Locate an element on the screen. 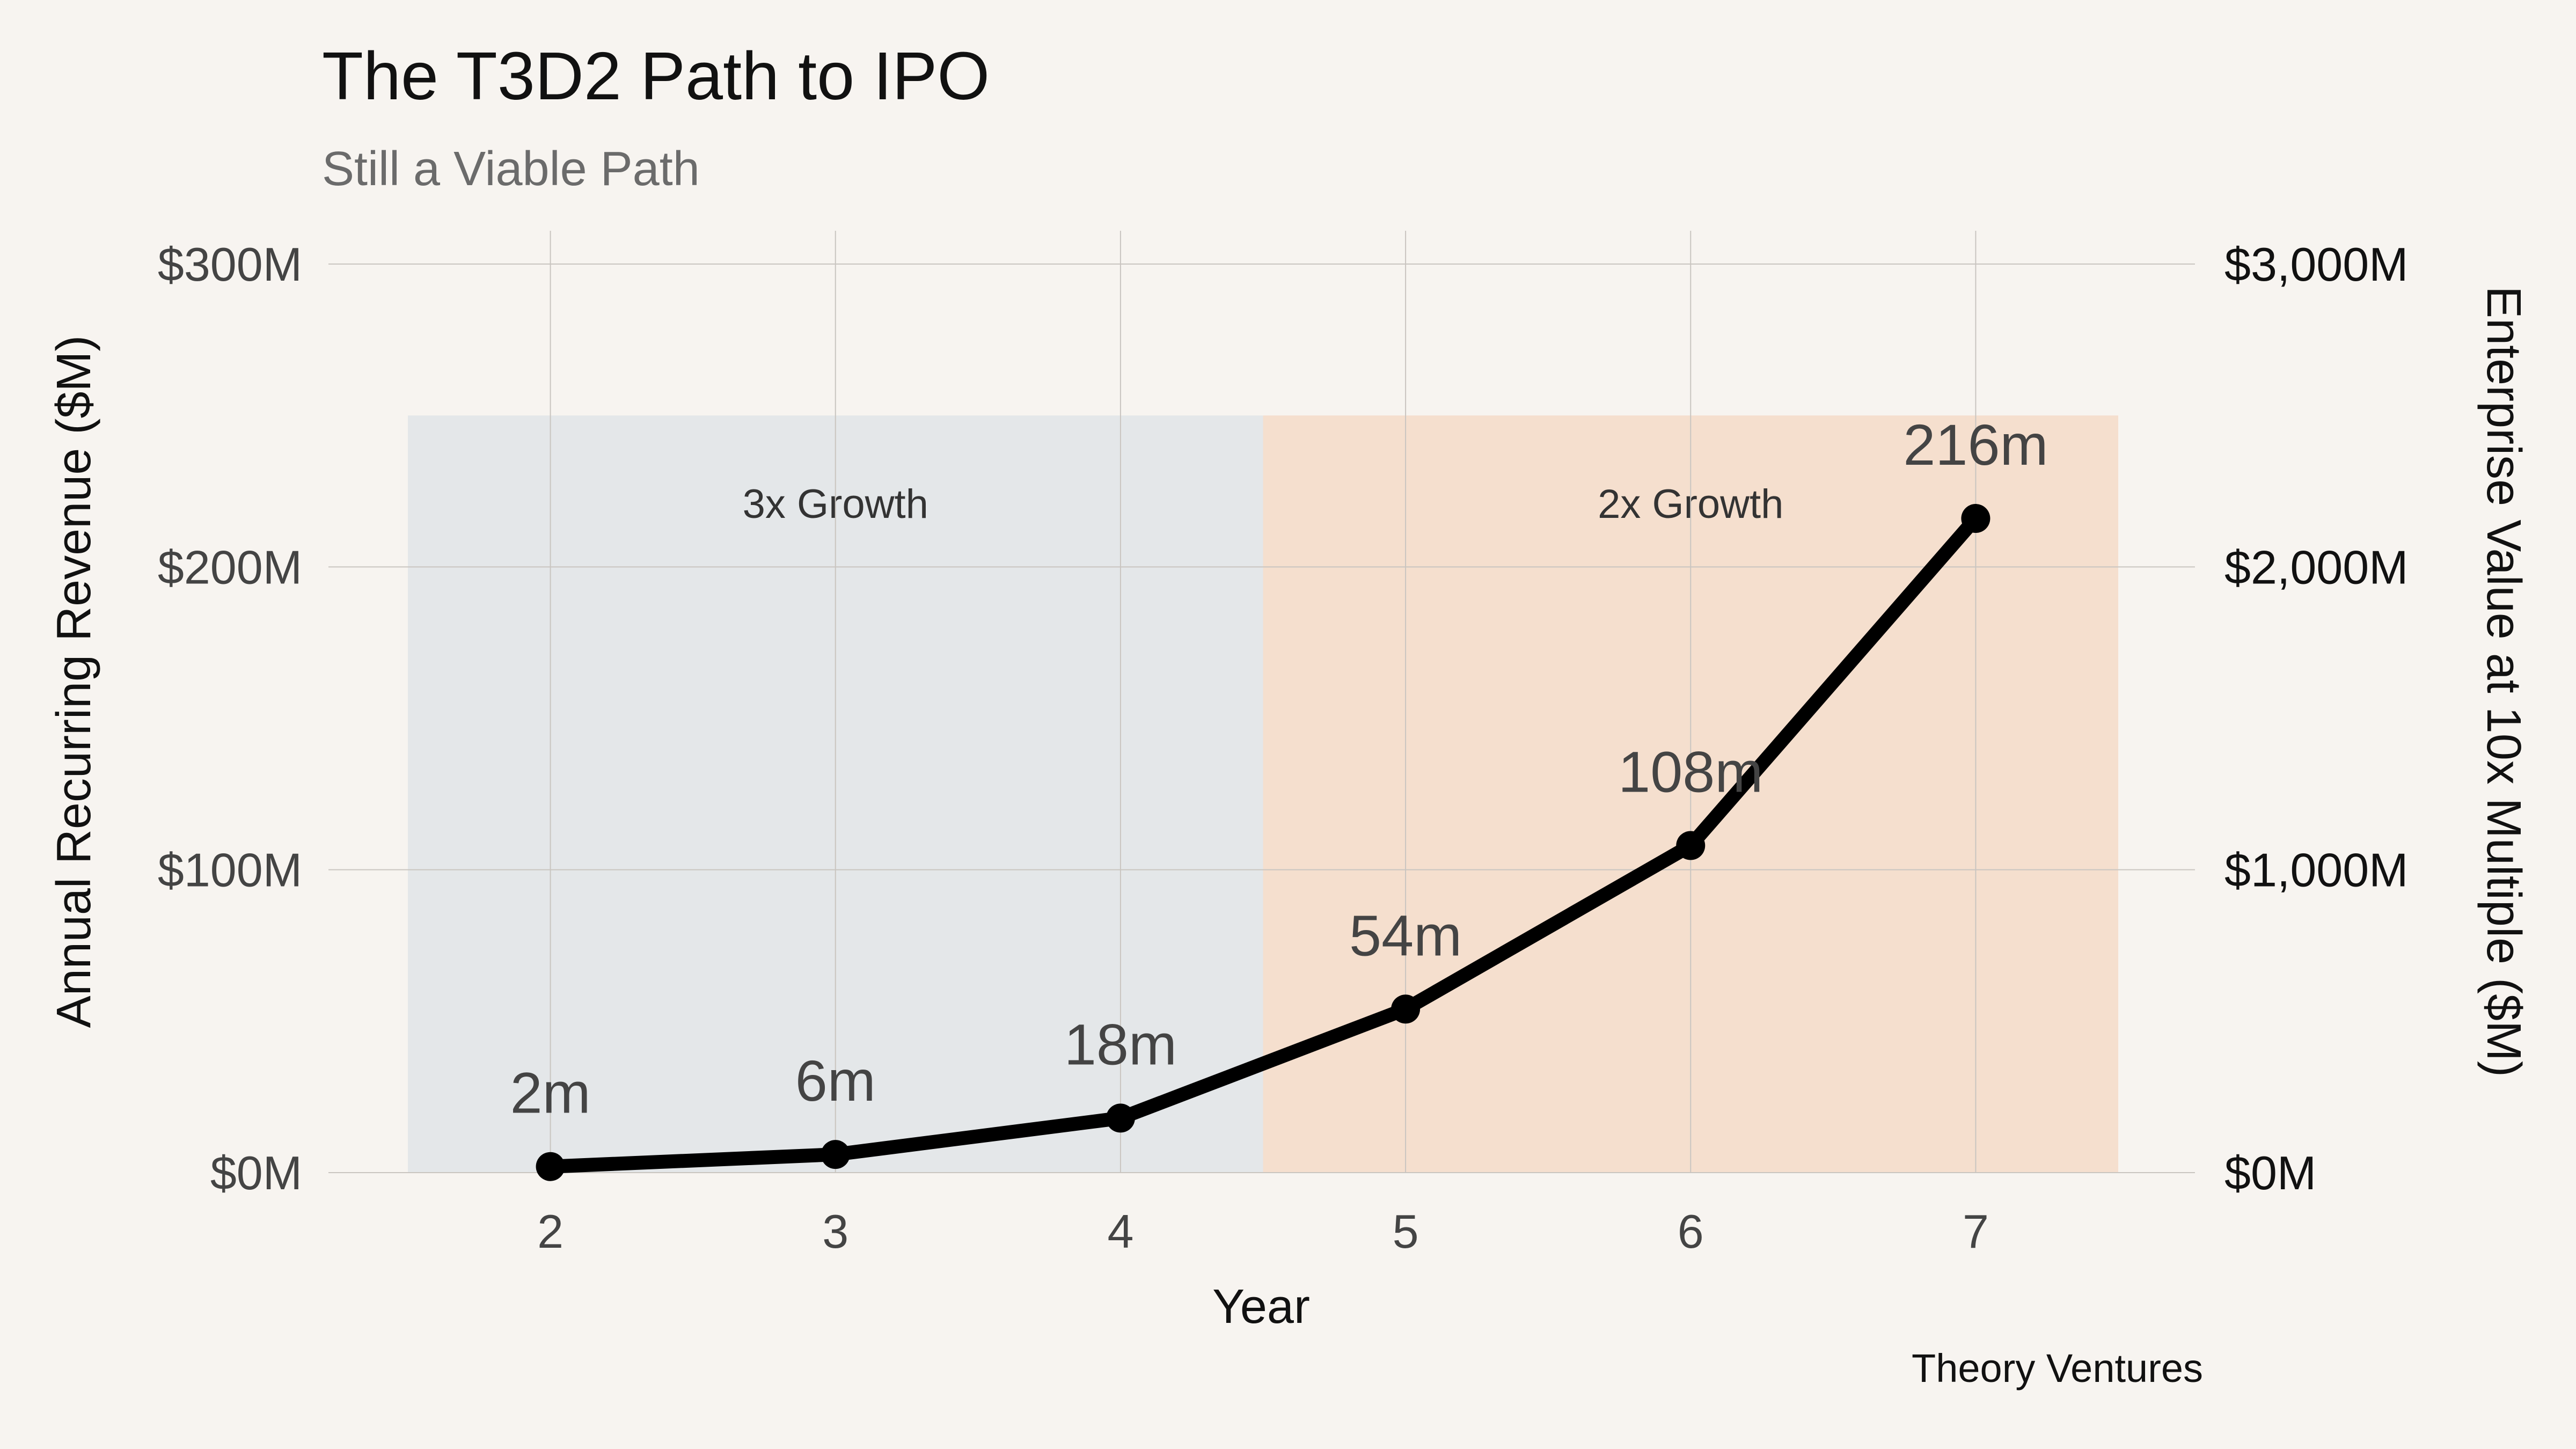 This screenshot has height=1449, width=2576. data-label: 6m is located at coordinates (835, 1080).